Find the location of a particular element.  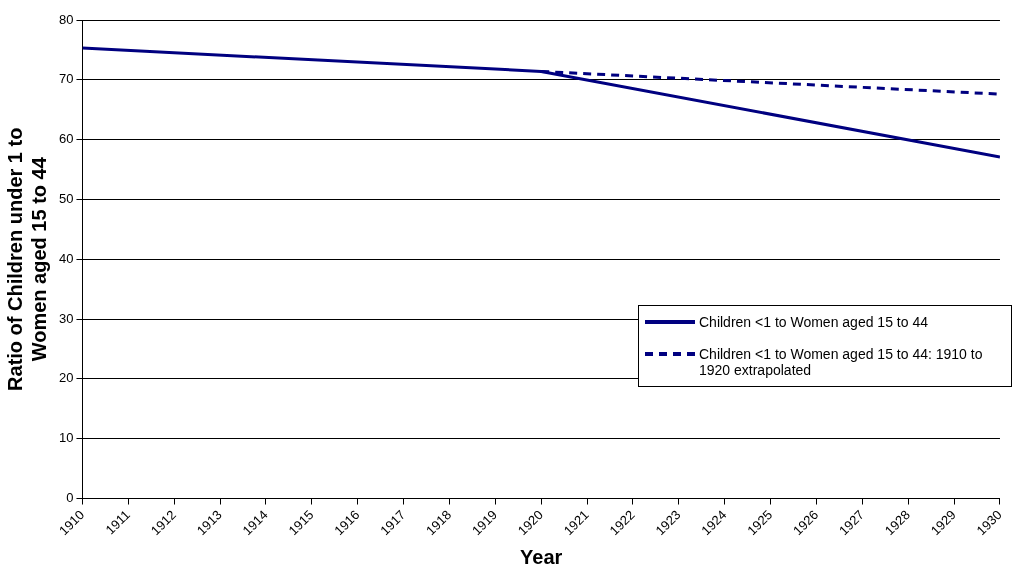

y-tick-label: 50 is located at coordinates (66, 199).